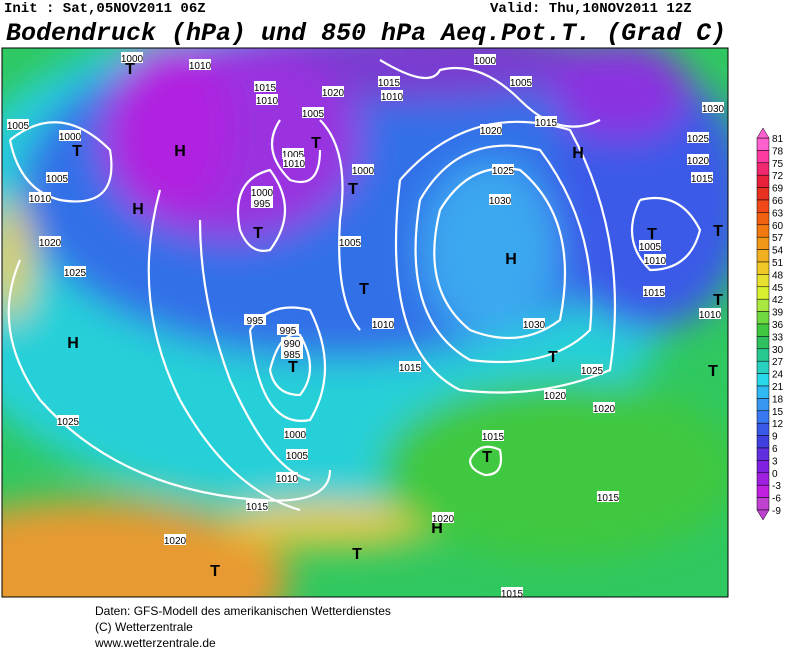  What do you see at coordinates (778, 275) in the screenshot?
I see `legend-label: 48` at bounding box center [778, 275].